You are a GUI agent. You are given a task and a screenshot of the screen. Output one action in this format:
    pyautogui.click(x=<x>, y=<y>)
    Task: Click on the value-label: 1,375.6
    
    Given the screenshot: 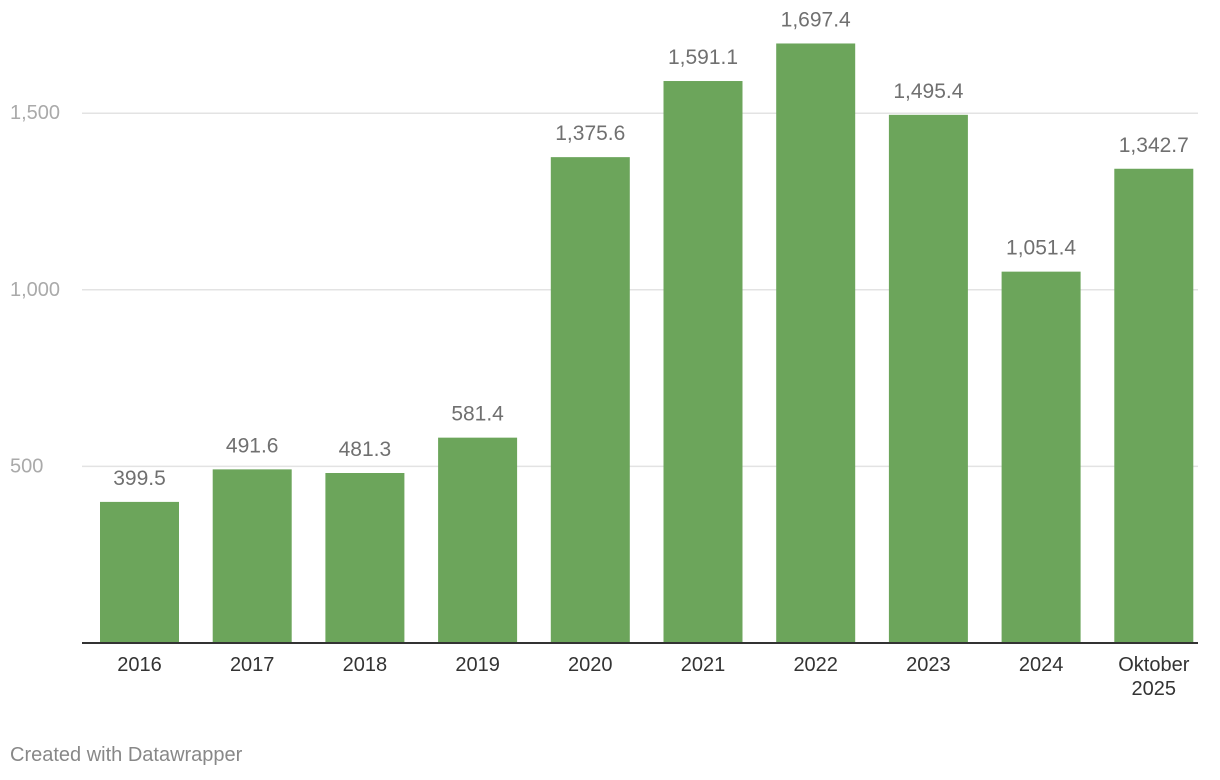 What is the action you would take?
    pyautogui.click(x=590, y=133)
    